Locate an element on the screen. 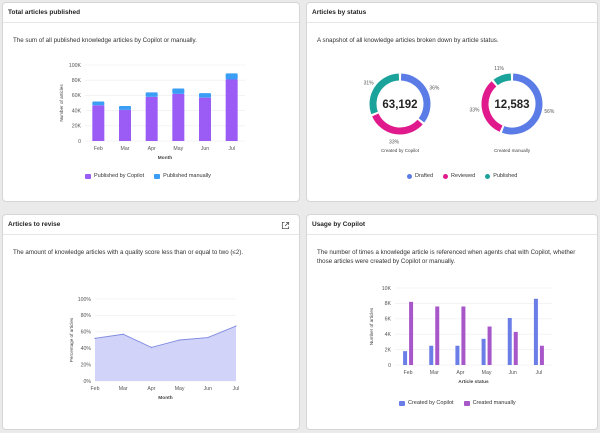 The width and height of the screenshot is (600, 433). legend-item-created-manually: Created manually is located at coordinates (489, 403).